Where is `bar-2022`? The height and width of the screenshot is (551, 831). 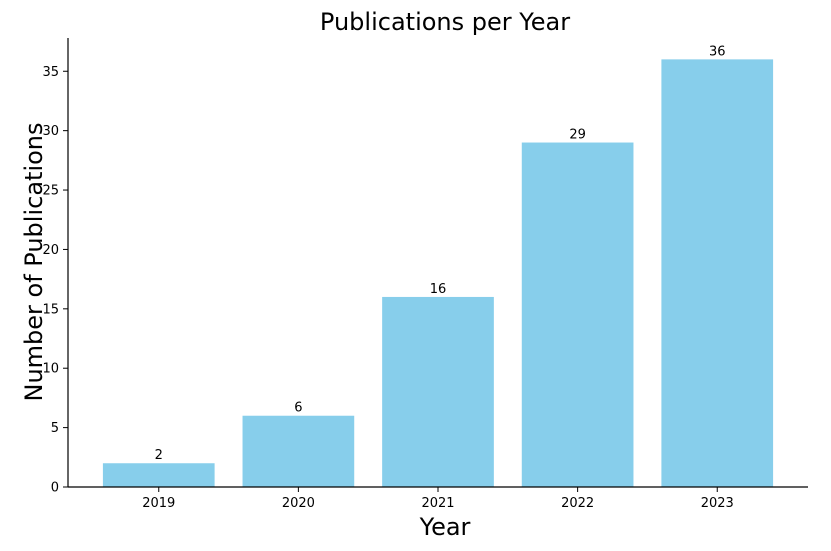
bar-2022 is located at coordinates (577, 314).